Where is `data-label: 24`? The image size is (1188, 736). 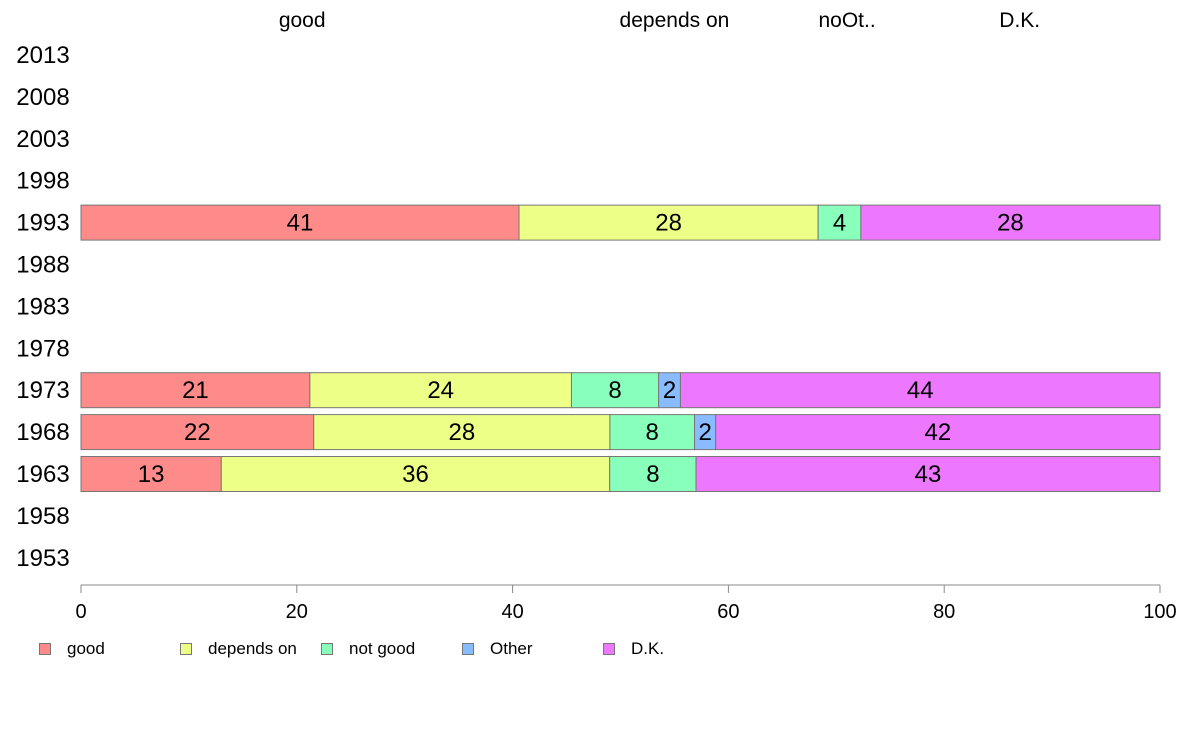
data-label: 24 is located at coordinates (440, 390).